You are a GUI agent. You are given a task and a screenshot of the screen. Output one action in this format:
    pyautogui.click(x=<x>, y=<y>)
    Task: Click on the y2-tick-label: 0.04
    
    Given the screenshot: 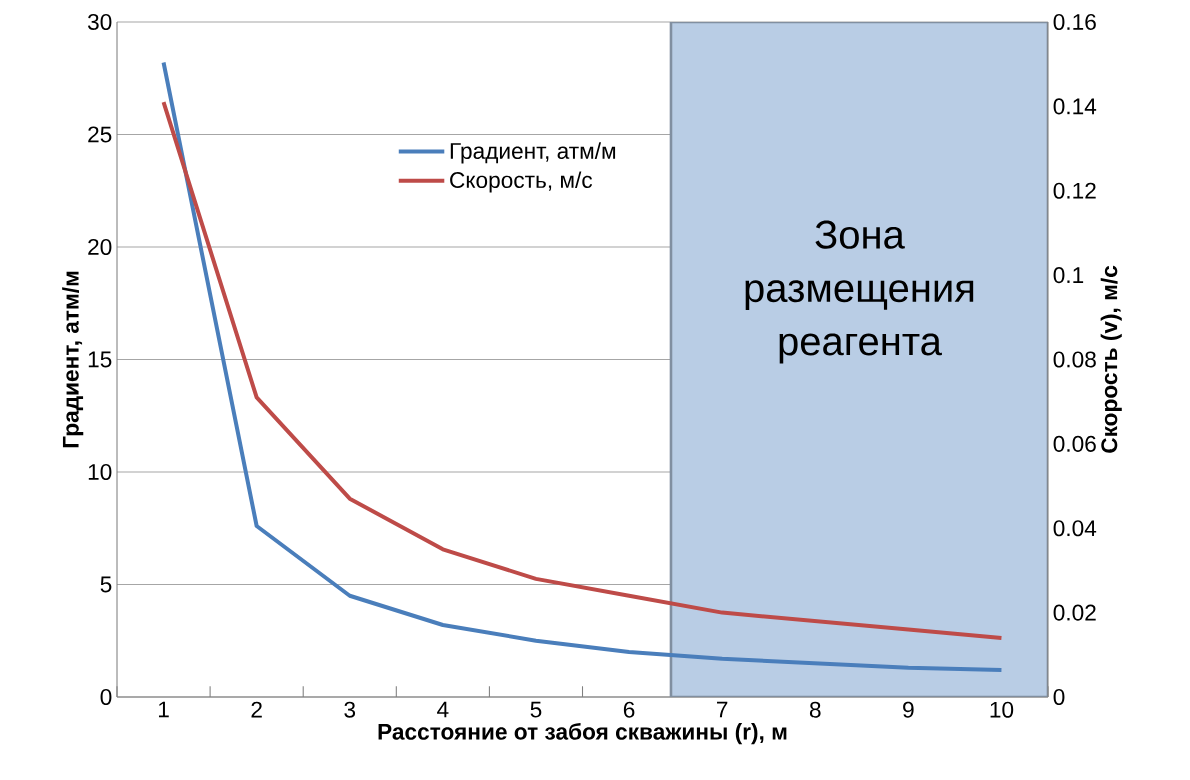 What is the action you would take?
    pyautogui.click(x=1075, y=528)
    